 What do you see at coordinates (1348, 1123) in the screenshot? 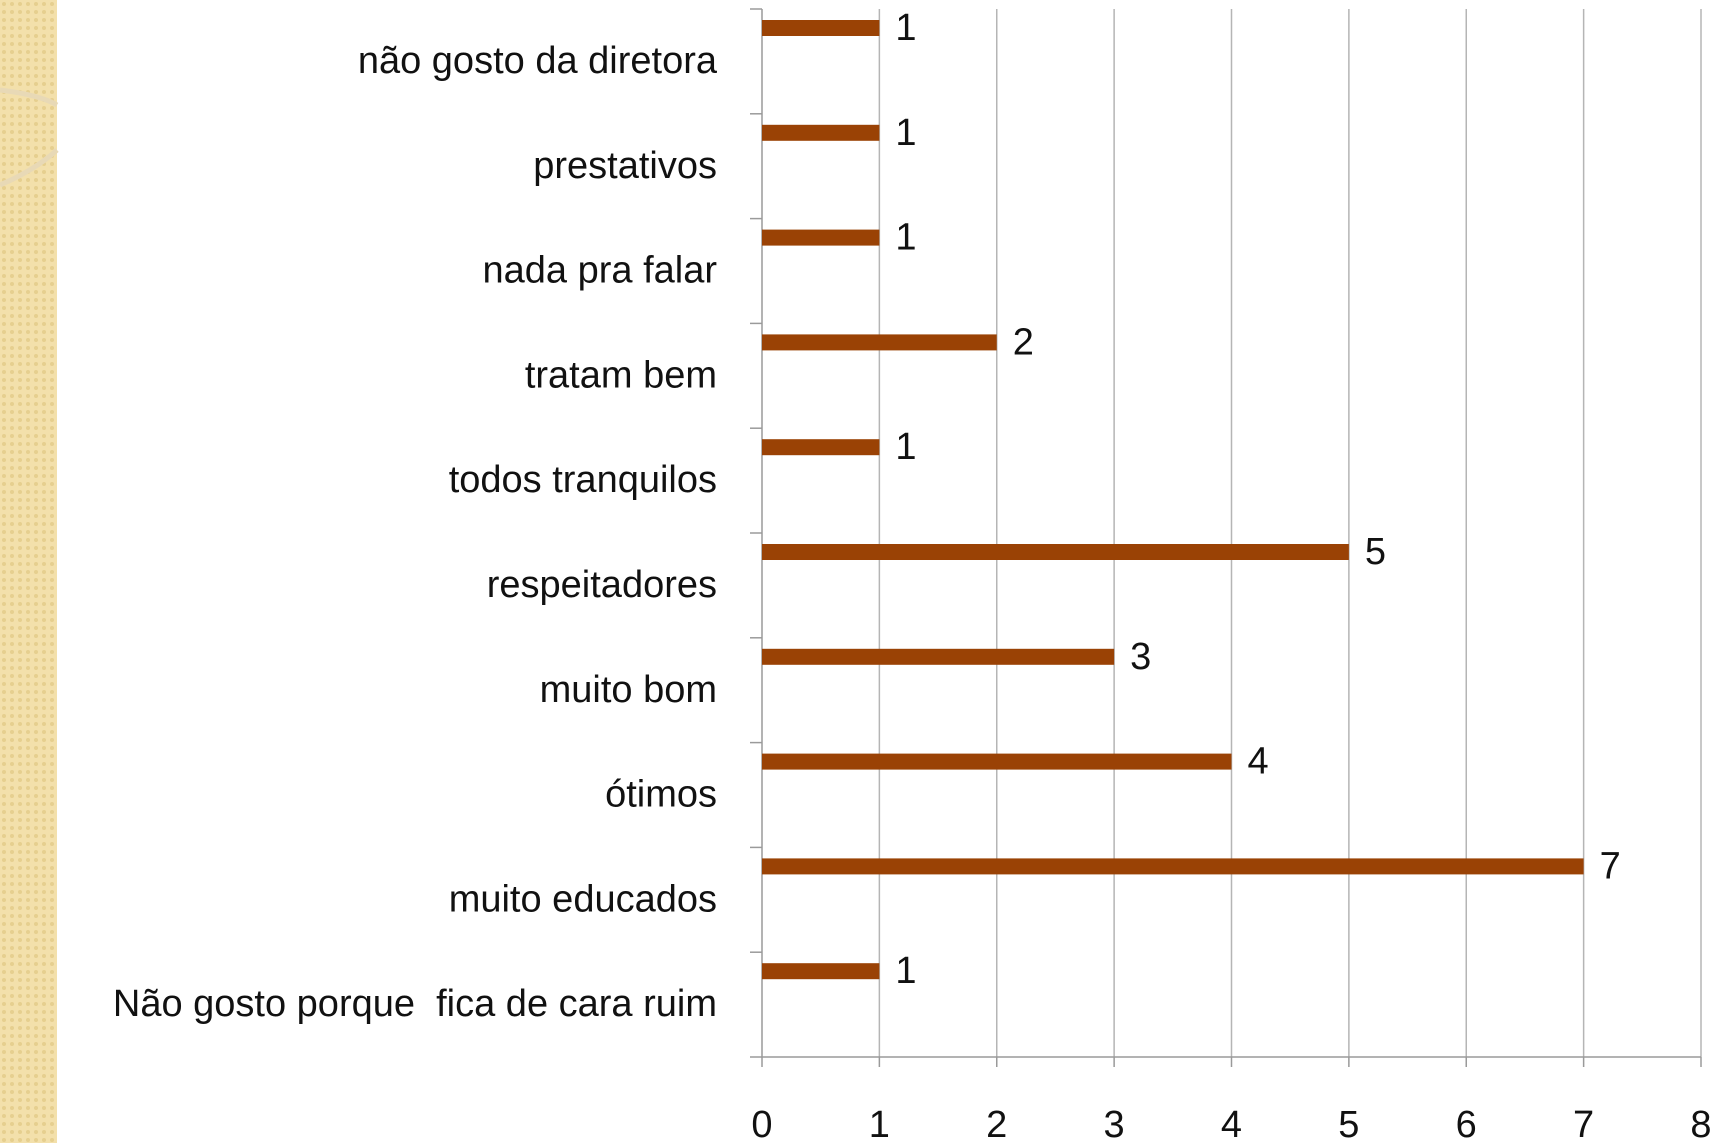
I see `x-tick-label: 5` at bounding box center [1348, 1123].